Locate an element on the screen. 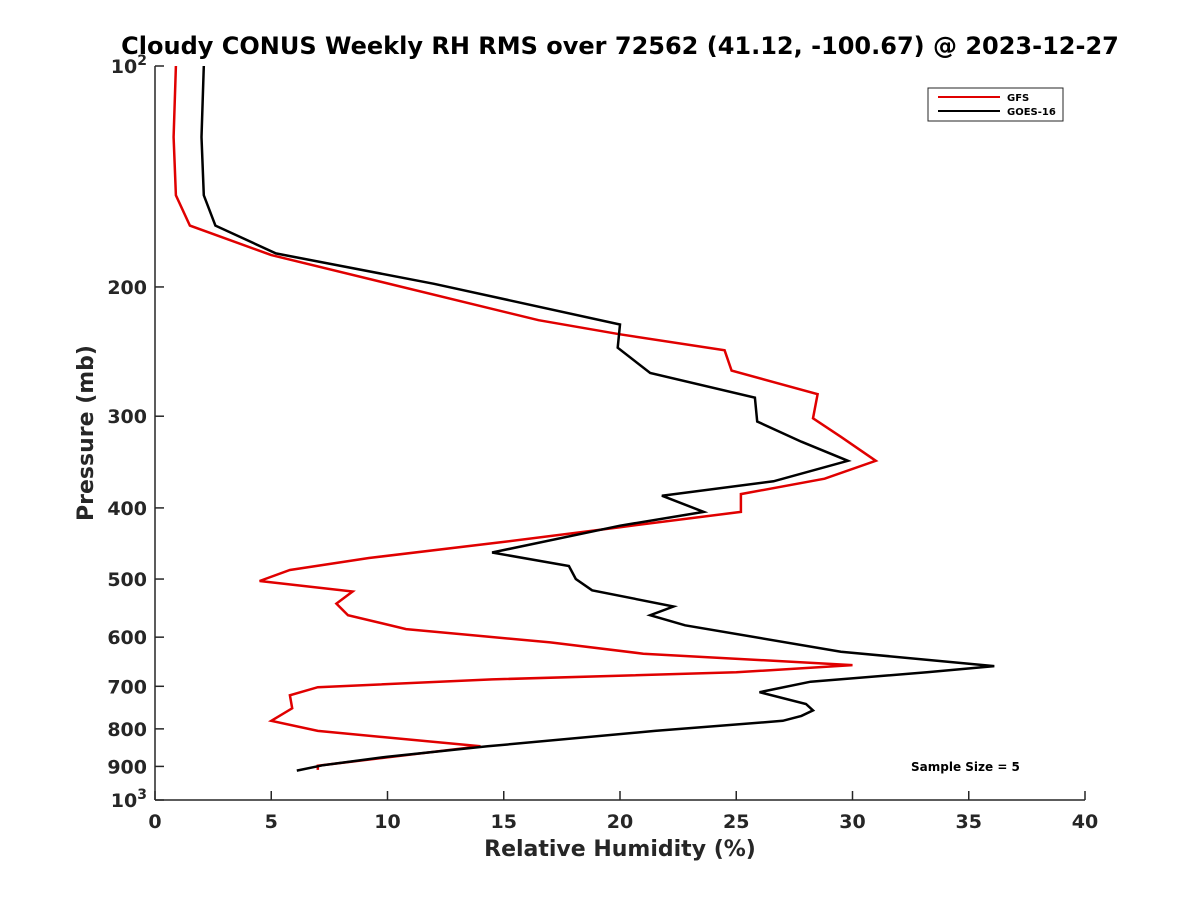  x-tick-label: 15 is located at coordinates (504, 822).